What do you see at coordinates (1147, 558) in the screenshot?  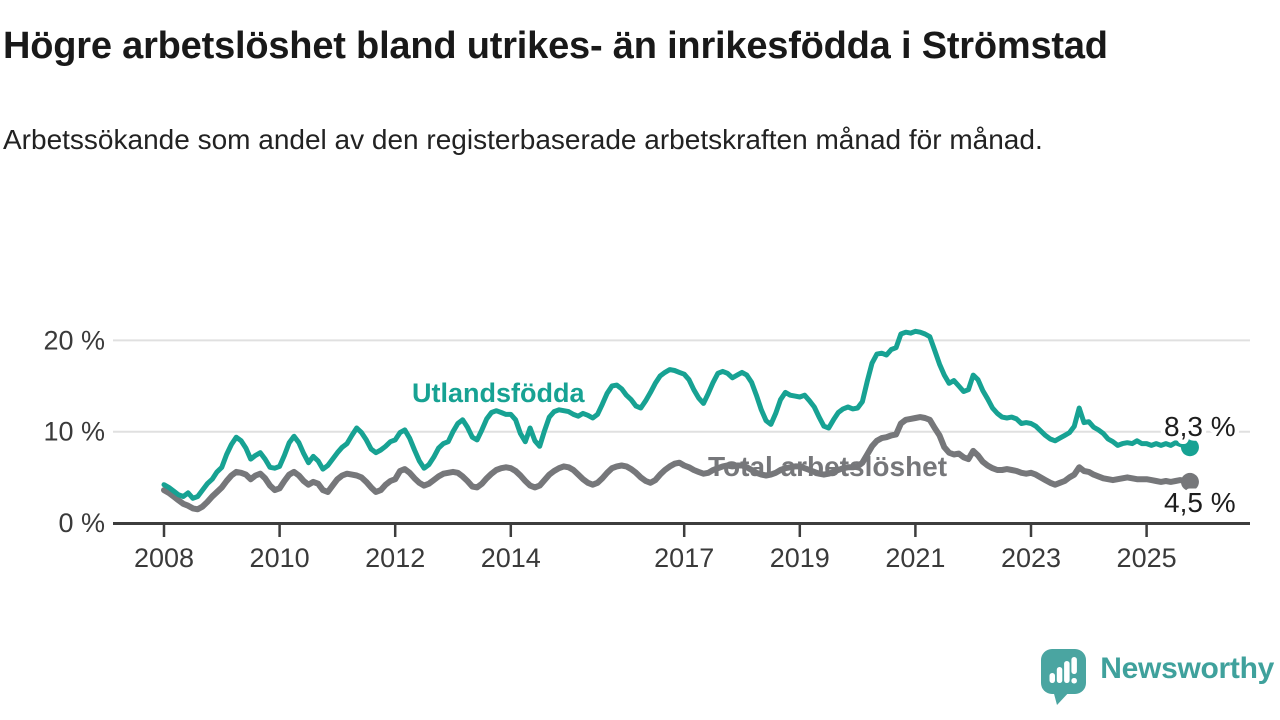 I see `x-axis-tick-label: 2025` at bounding box center [1147, 558].